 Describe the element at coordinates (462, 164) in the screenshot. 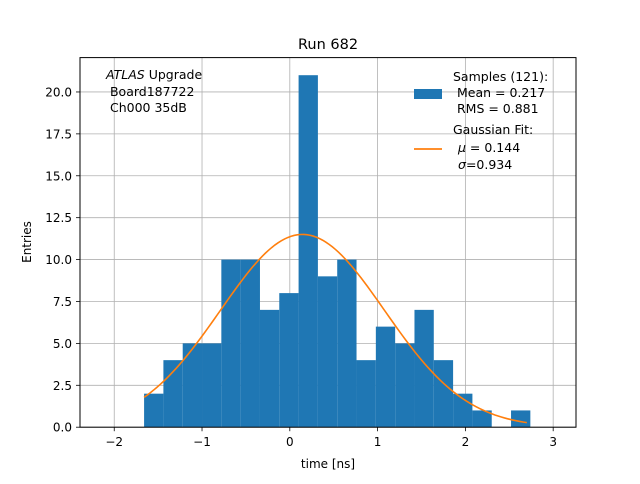

I see `legend-sigma-symbol: σ` at that location.